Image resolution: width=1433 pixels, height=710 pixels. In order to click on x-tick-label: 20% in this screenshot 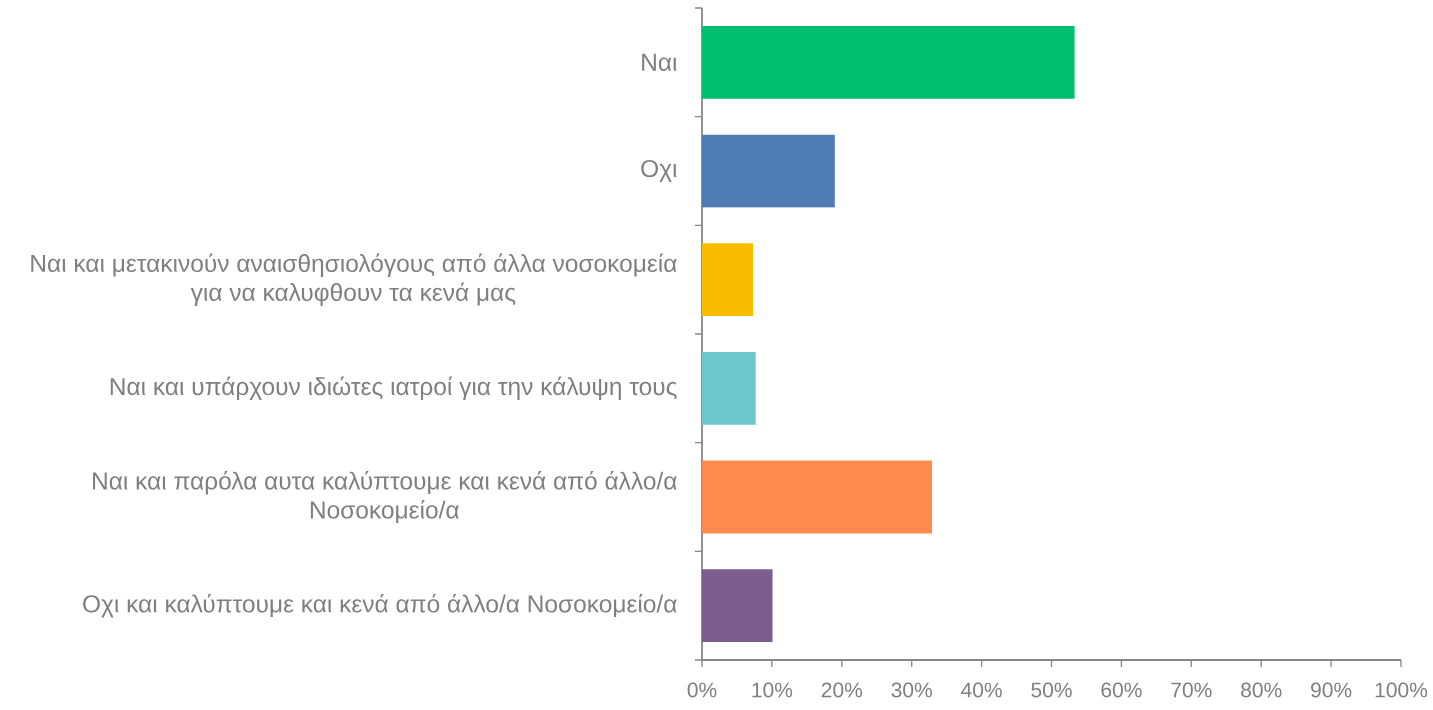, I will do `click(842, 690)`.